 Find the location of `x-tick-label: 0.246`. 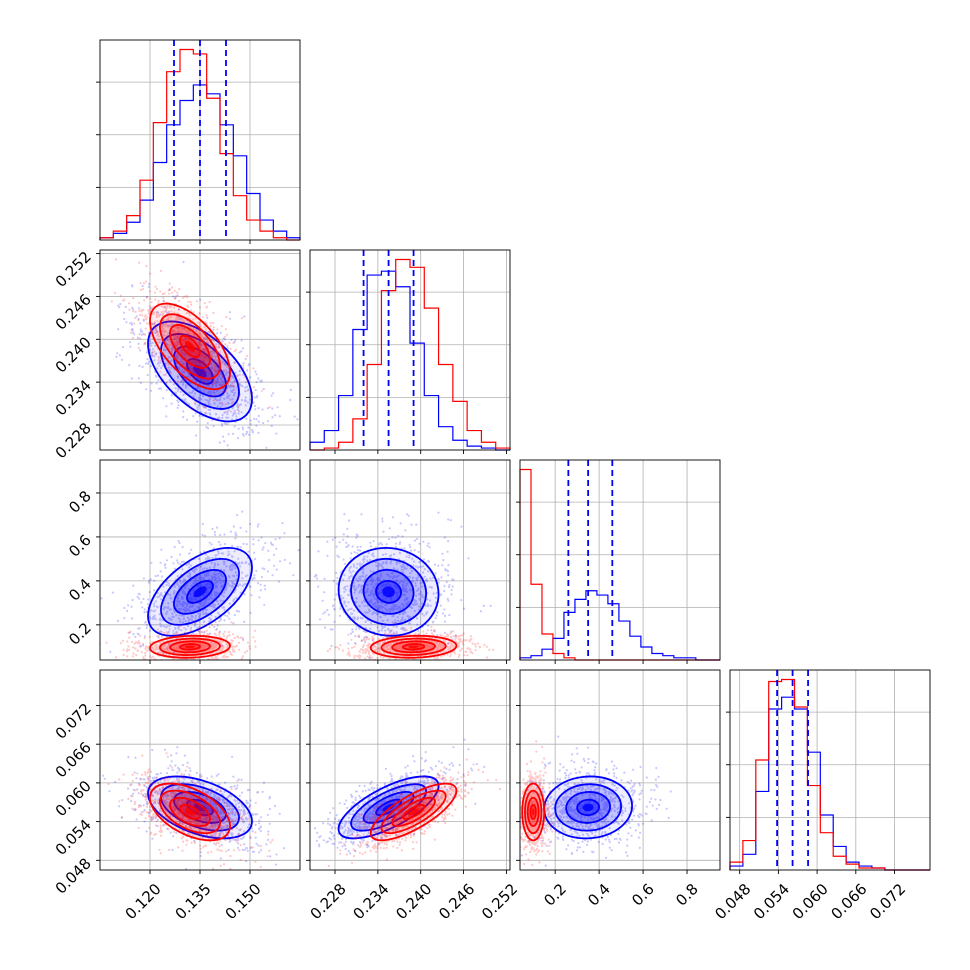

x-tick-label: 0.246 is located at coordinates (456, 901).